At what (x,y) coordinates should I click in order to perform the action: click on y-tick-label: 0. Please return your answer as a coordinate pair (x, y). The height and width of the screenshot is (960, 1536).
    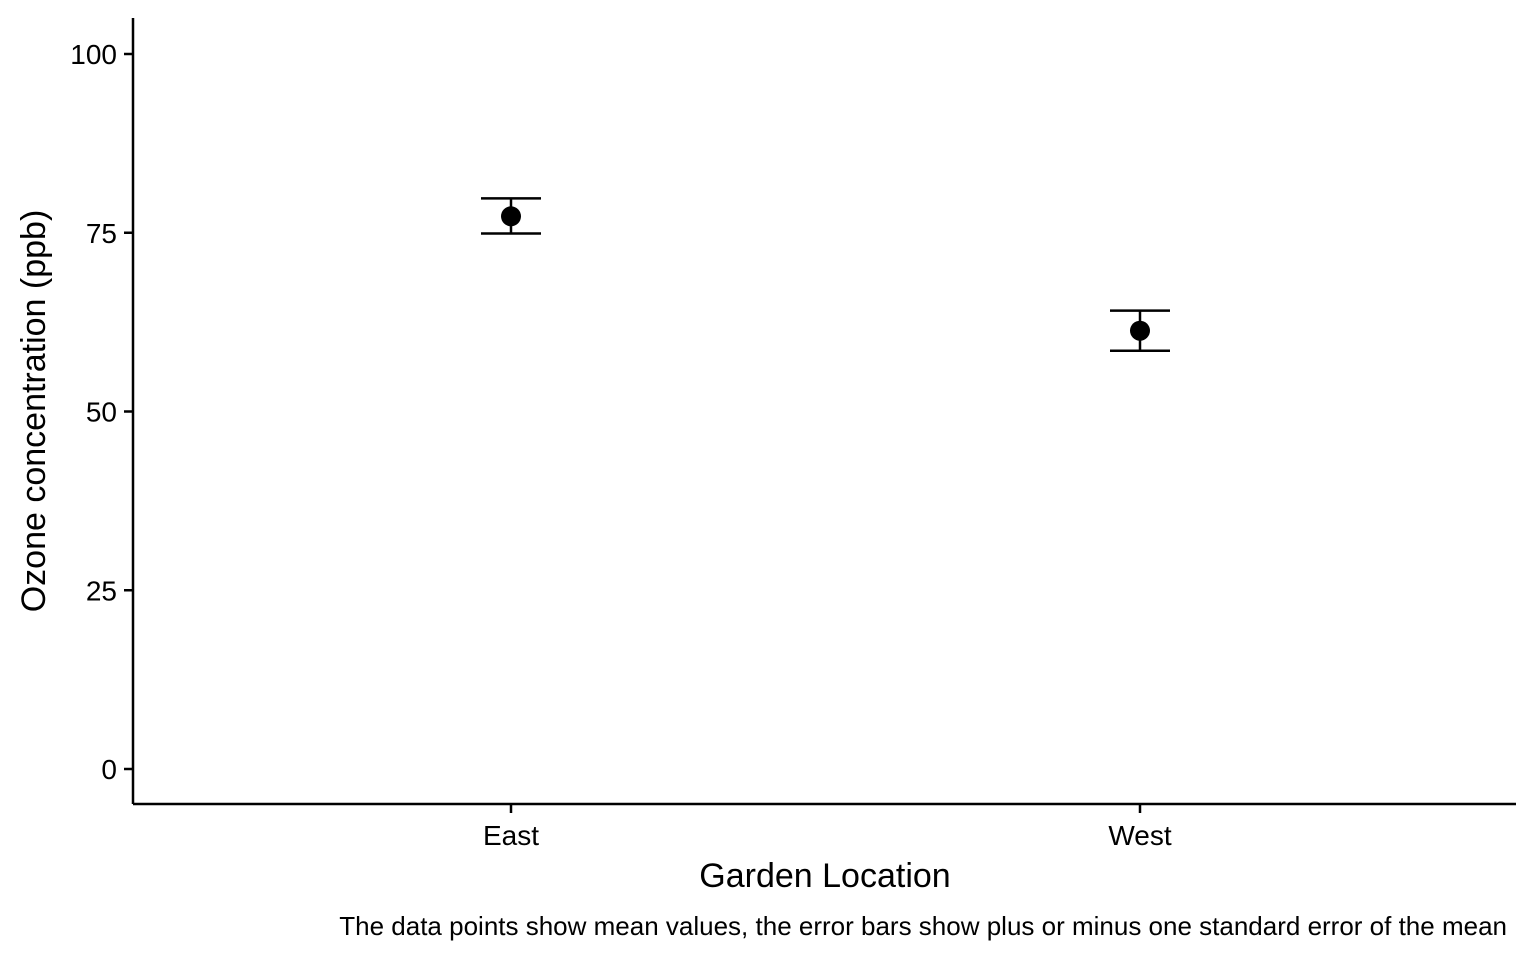
    Looking at the image, I should click on (109, 769).